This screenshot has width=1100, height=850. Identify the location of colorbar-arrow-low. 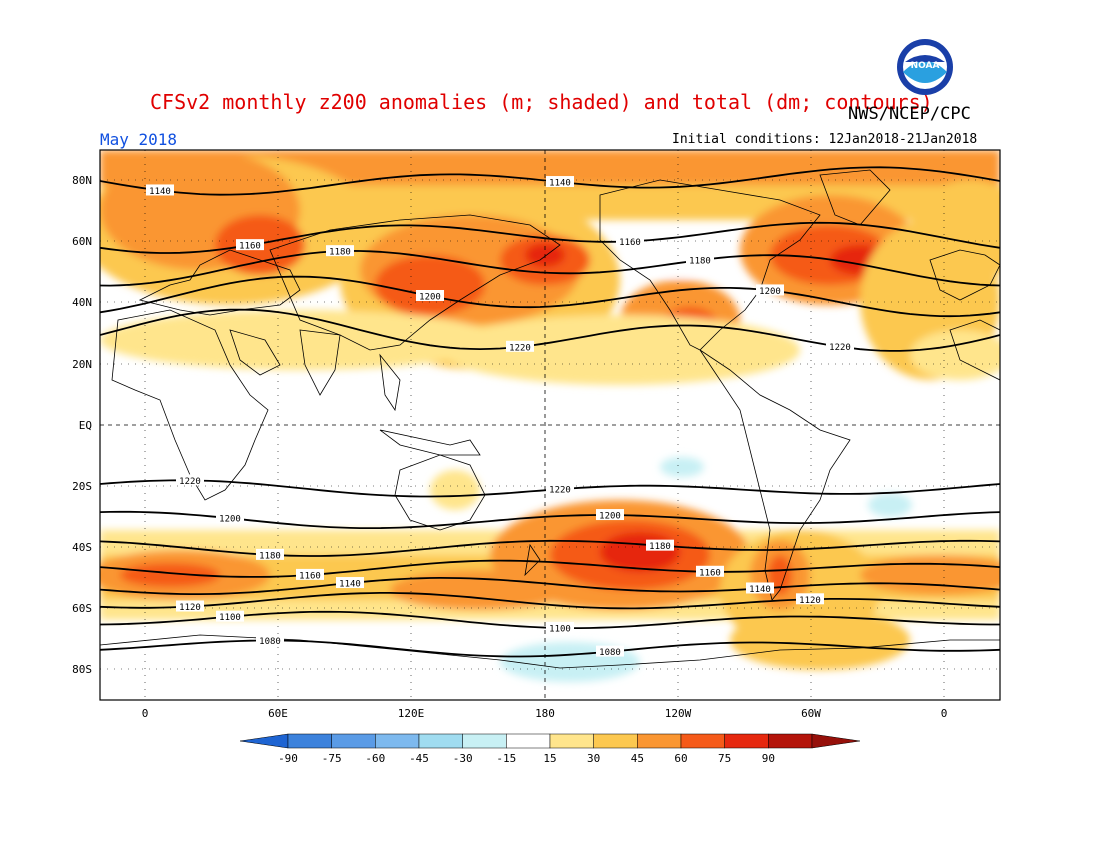
(264, 741).